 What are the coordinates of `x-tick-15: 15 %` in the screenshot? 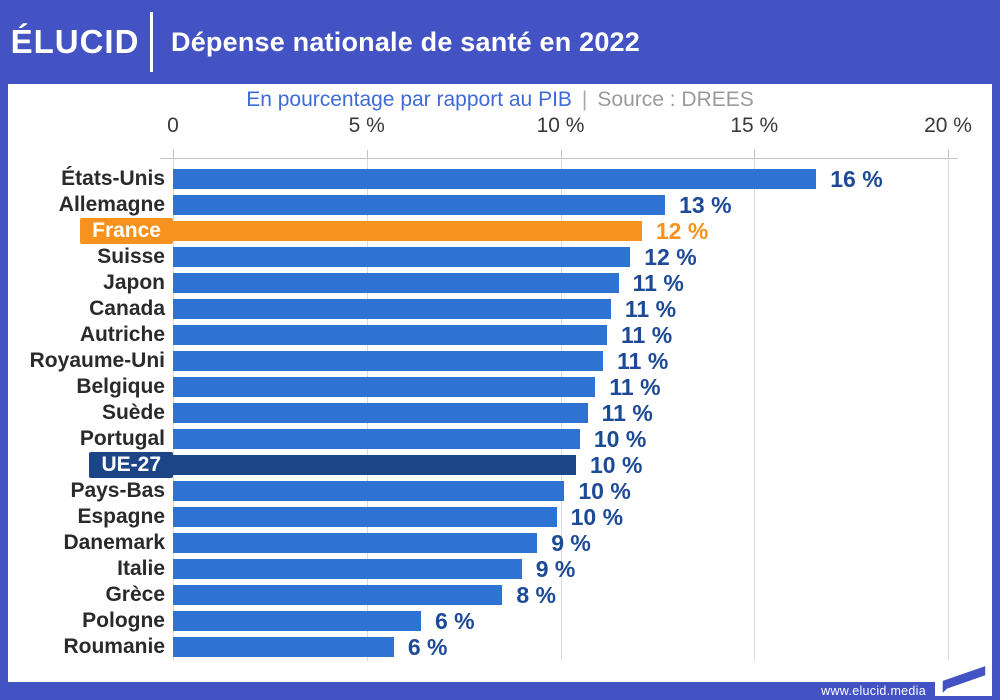 It's located at (754, 125).